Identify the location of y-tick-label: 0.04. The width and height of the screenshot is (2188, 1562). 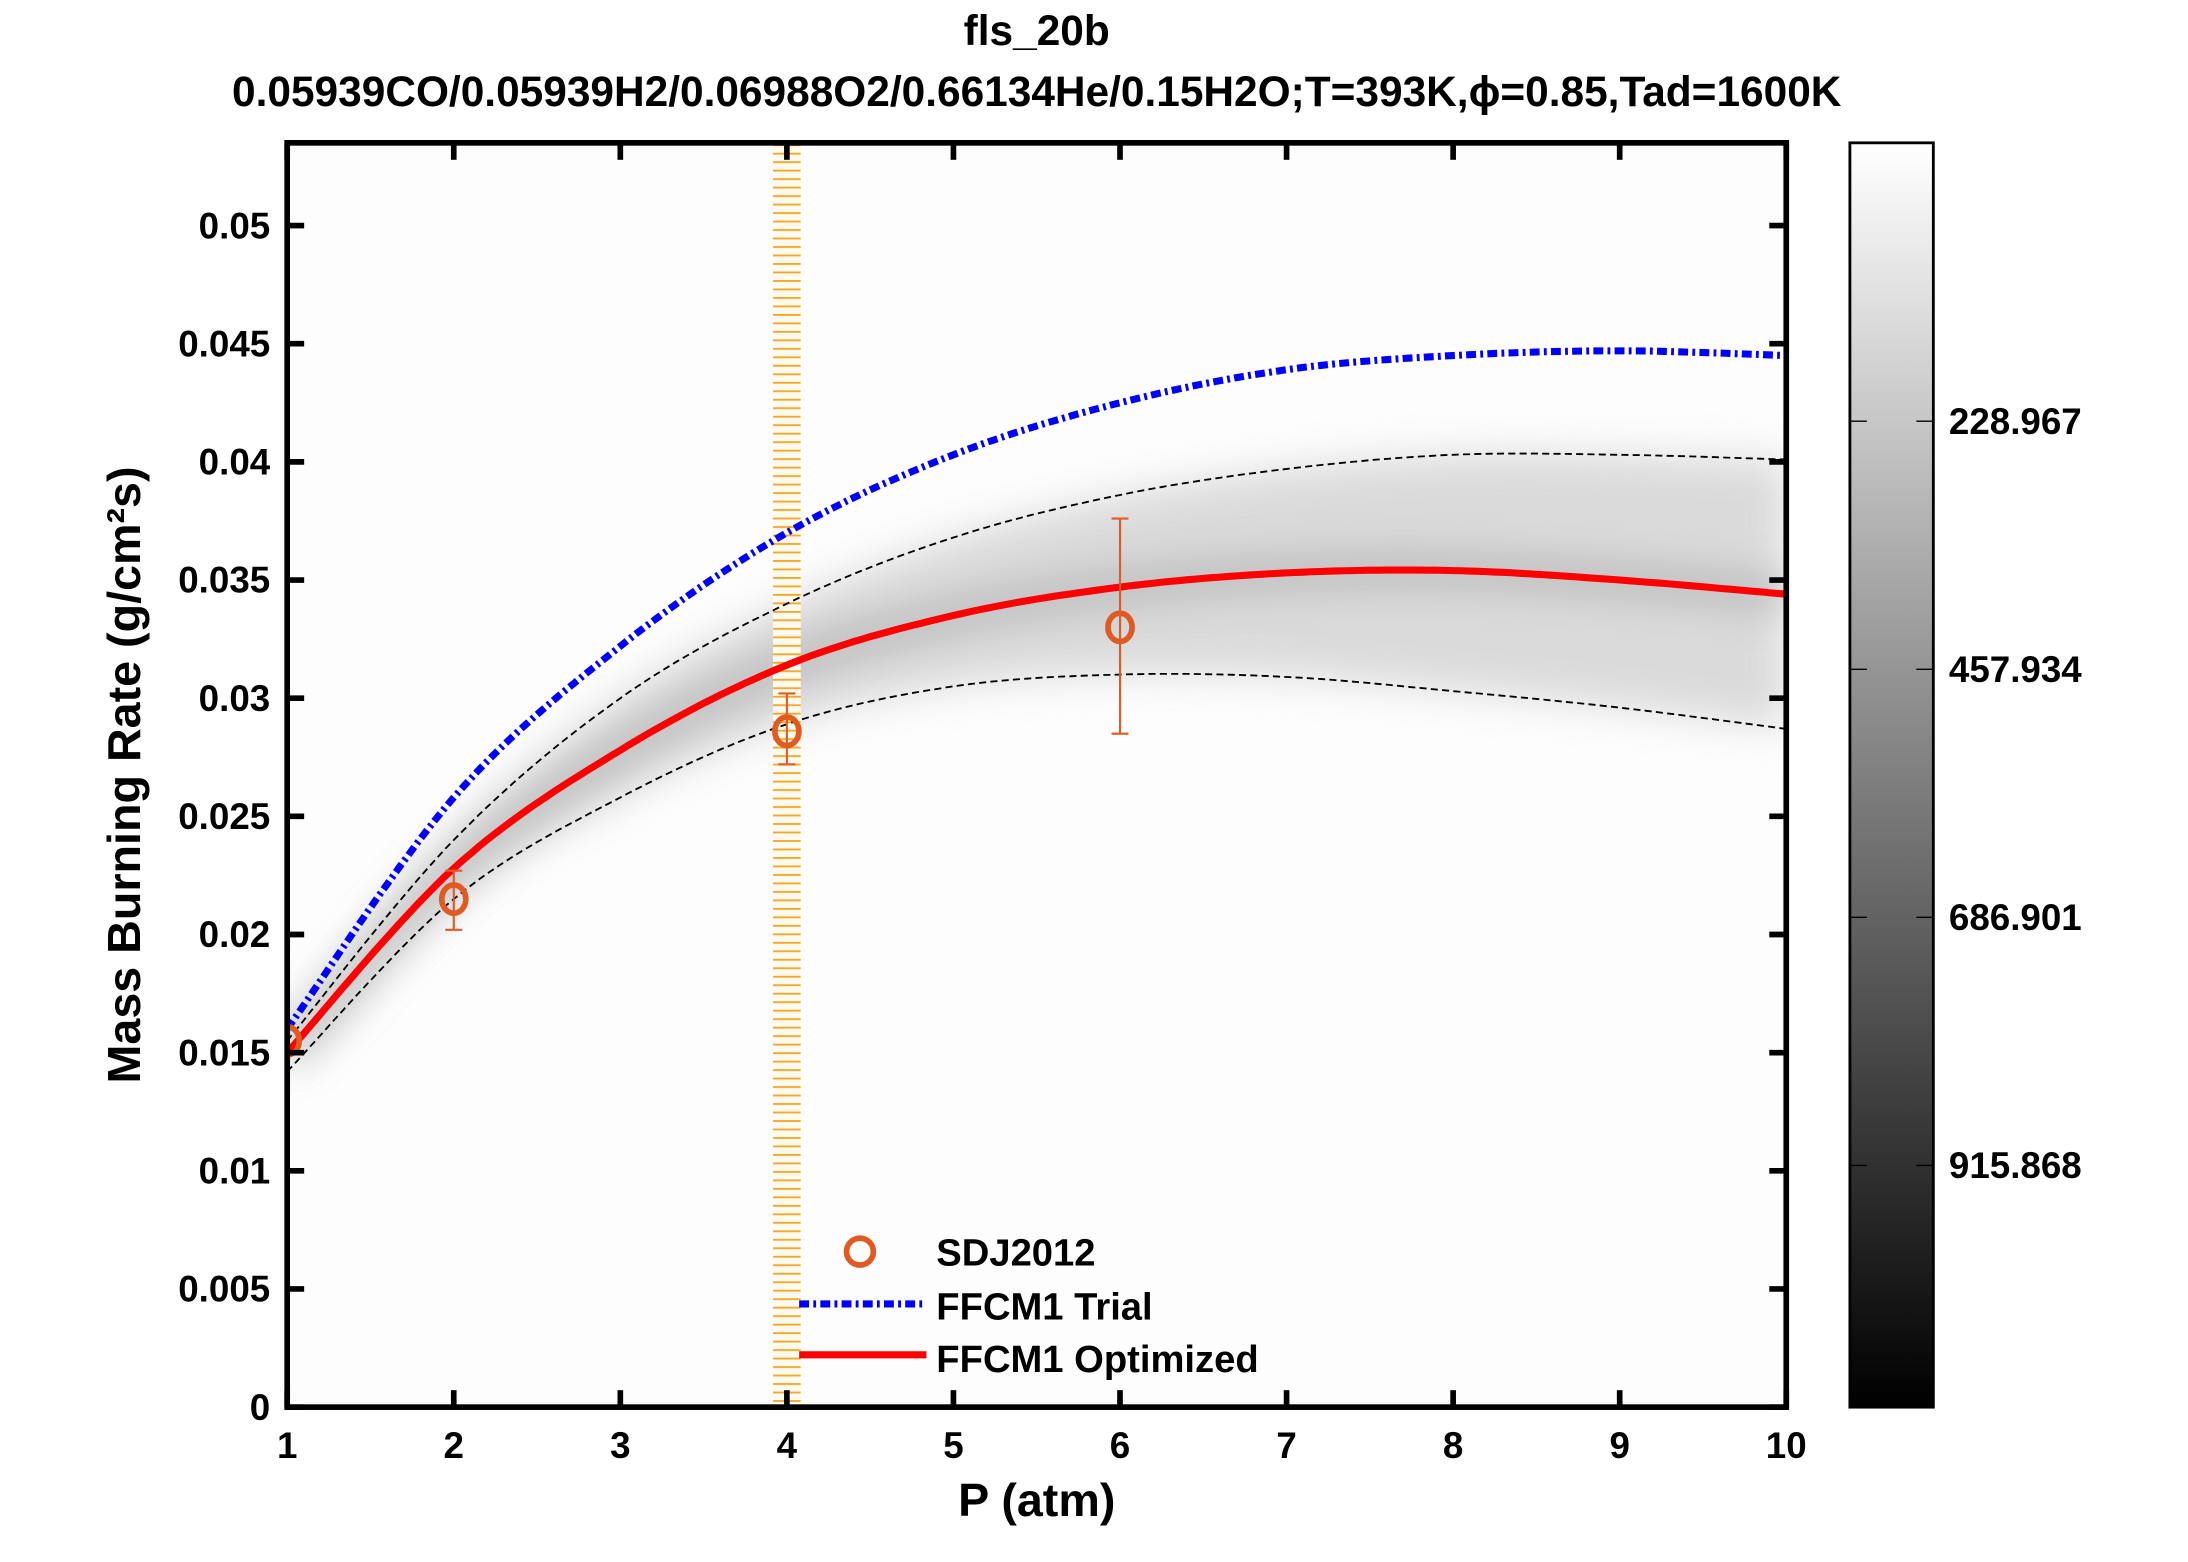
(235, 462).